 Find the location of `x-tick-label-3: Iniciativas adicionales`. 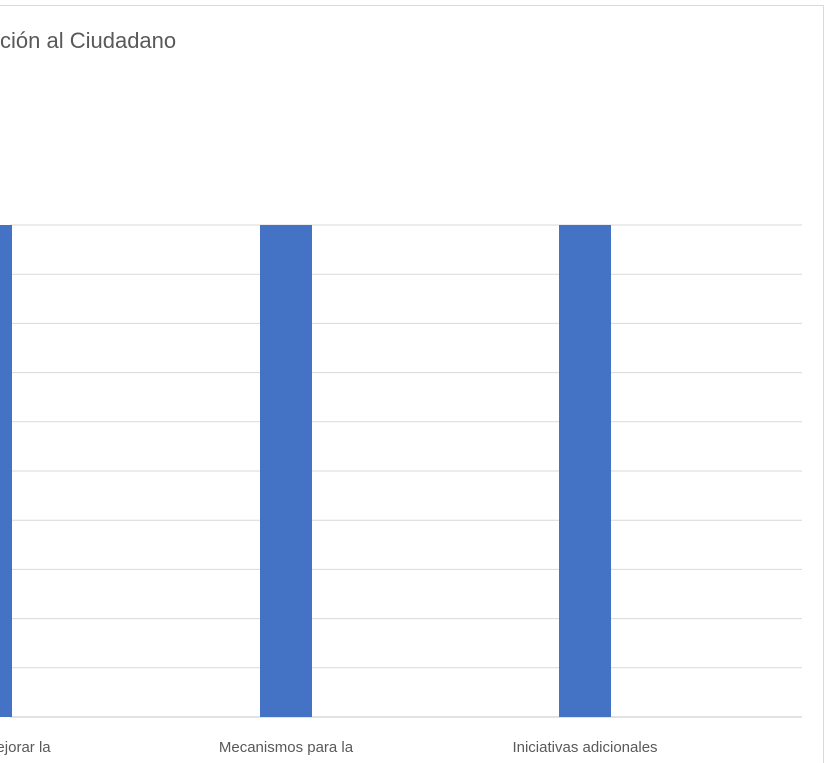

x-tick-label-3: Iniciativas adicionales is located at coordinates (584, 747).